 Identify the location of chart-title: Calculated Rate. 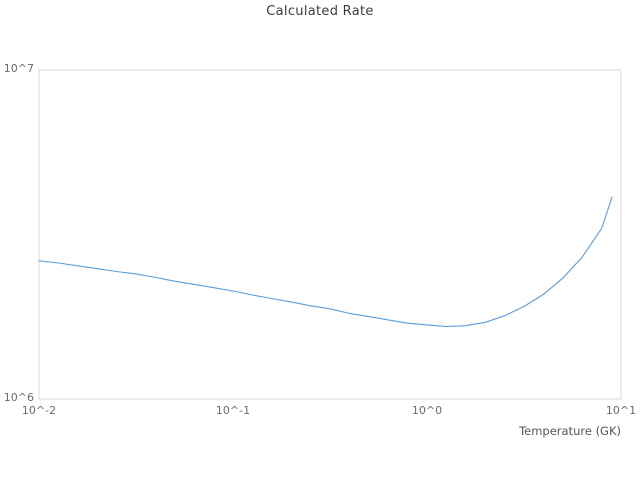
(320, 11).